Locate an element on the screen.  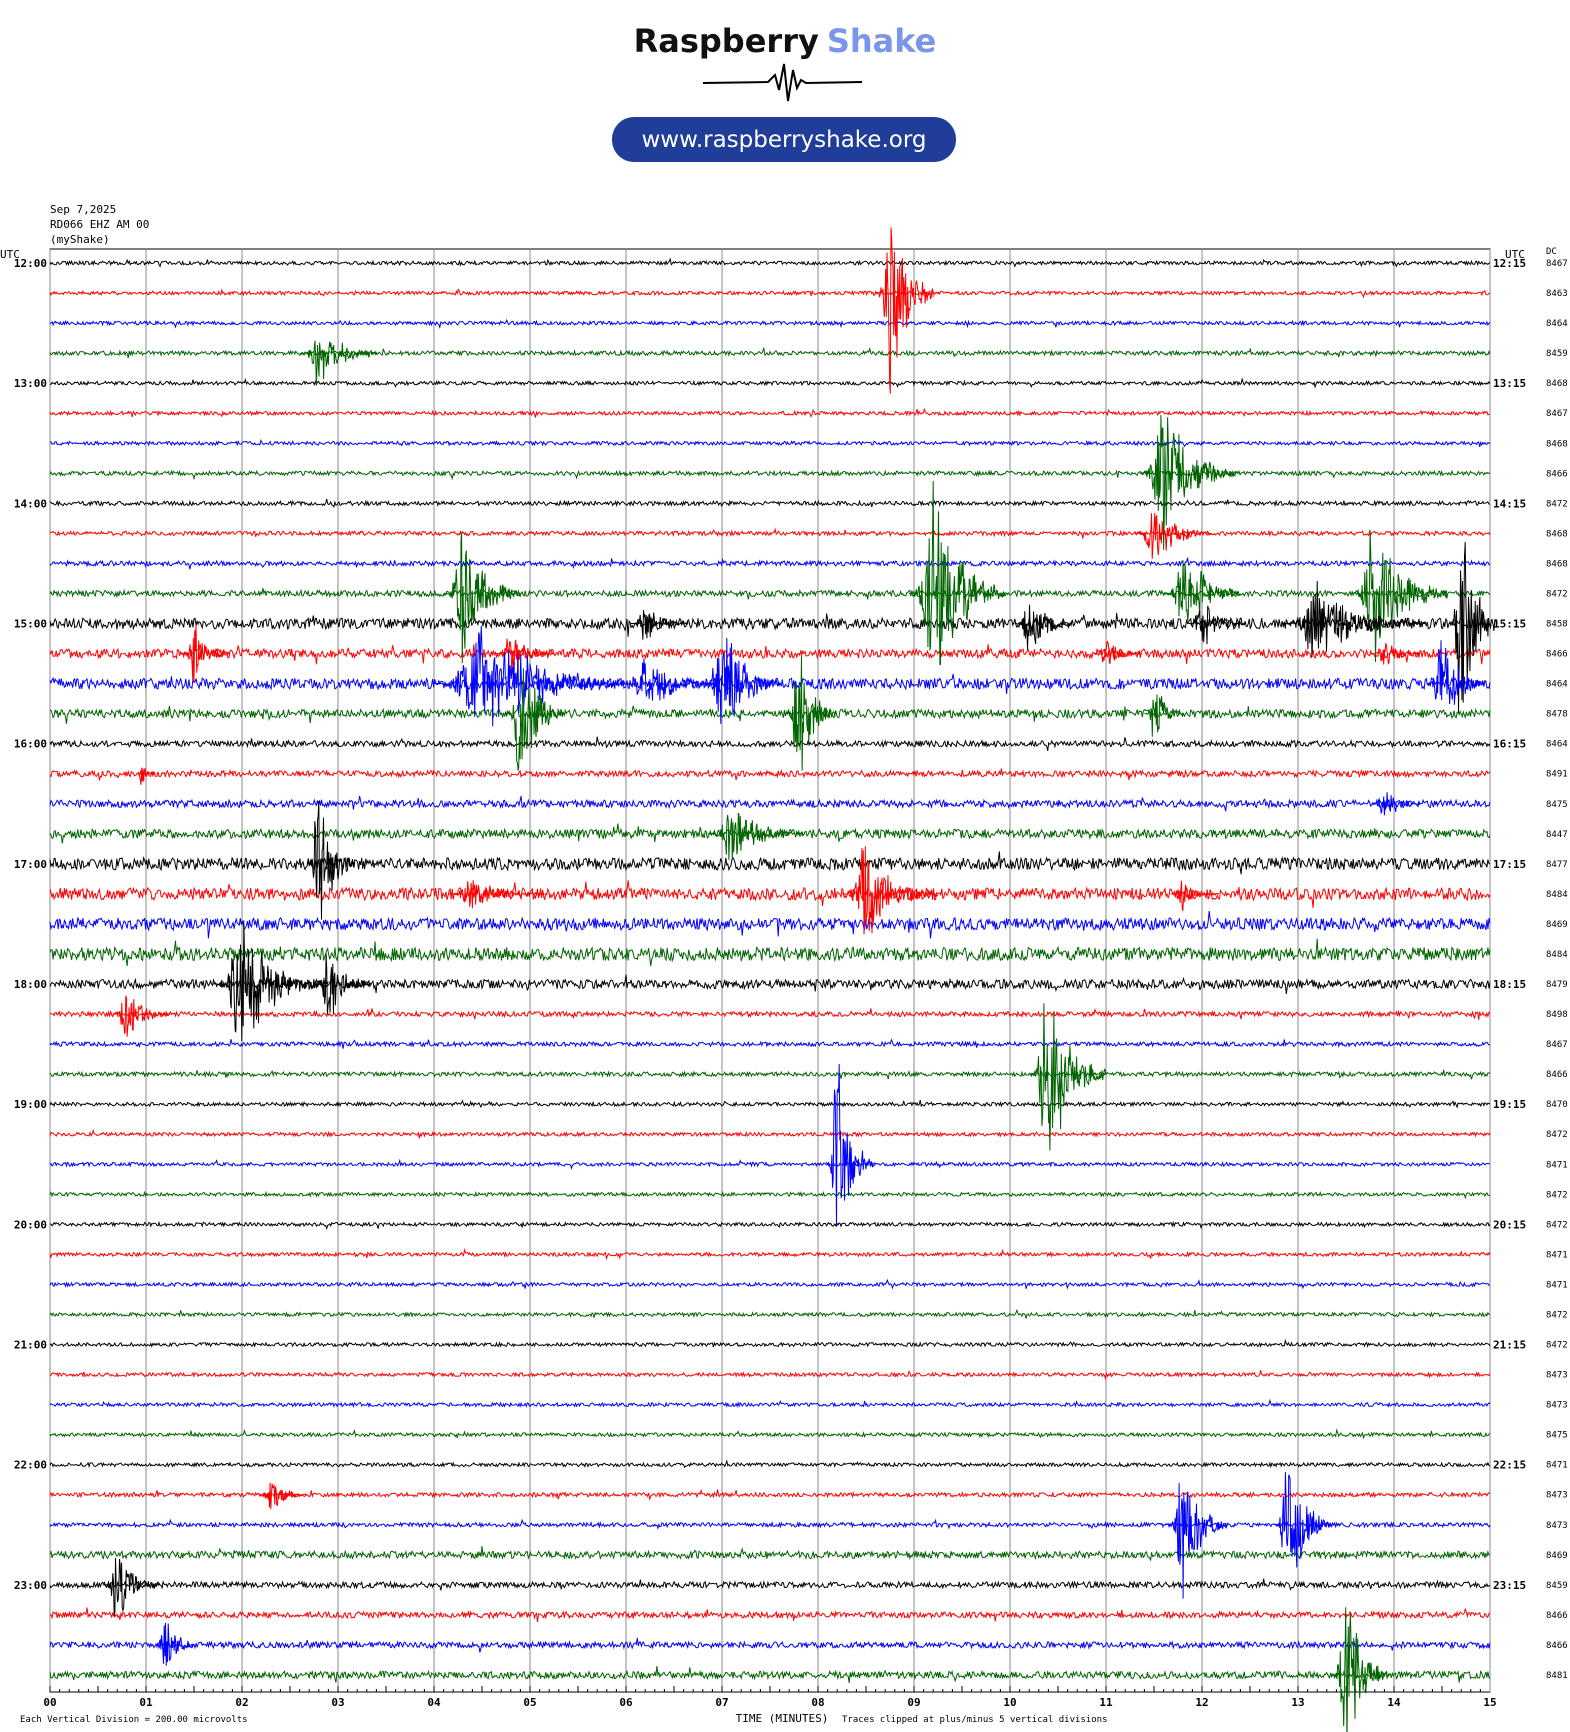
left-hour-label: 22:00 is located at coordinates (30, 1465).